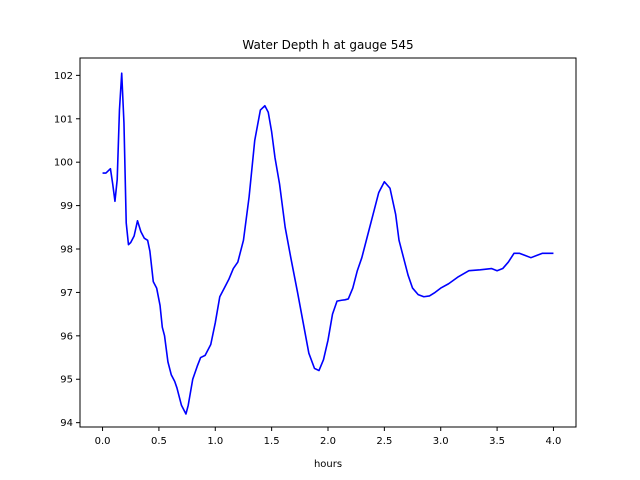 The height and width of the screenshot is (480, 640). Describe the element at coordinates (215, 441) in the screenshot. I see `x-tick-label: 1.0` at that location.